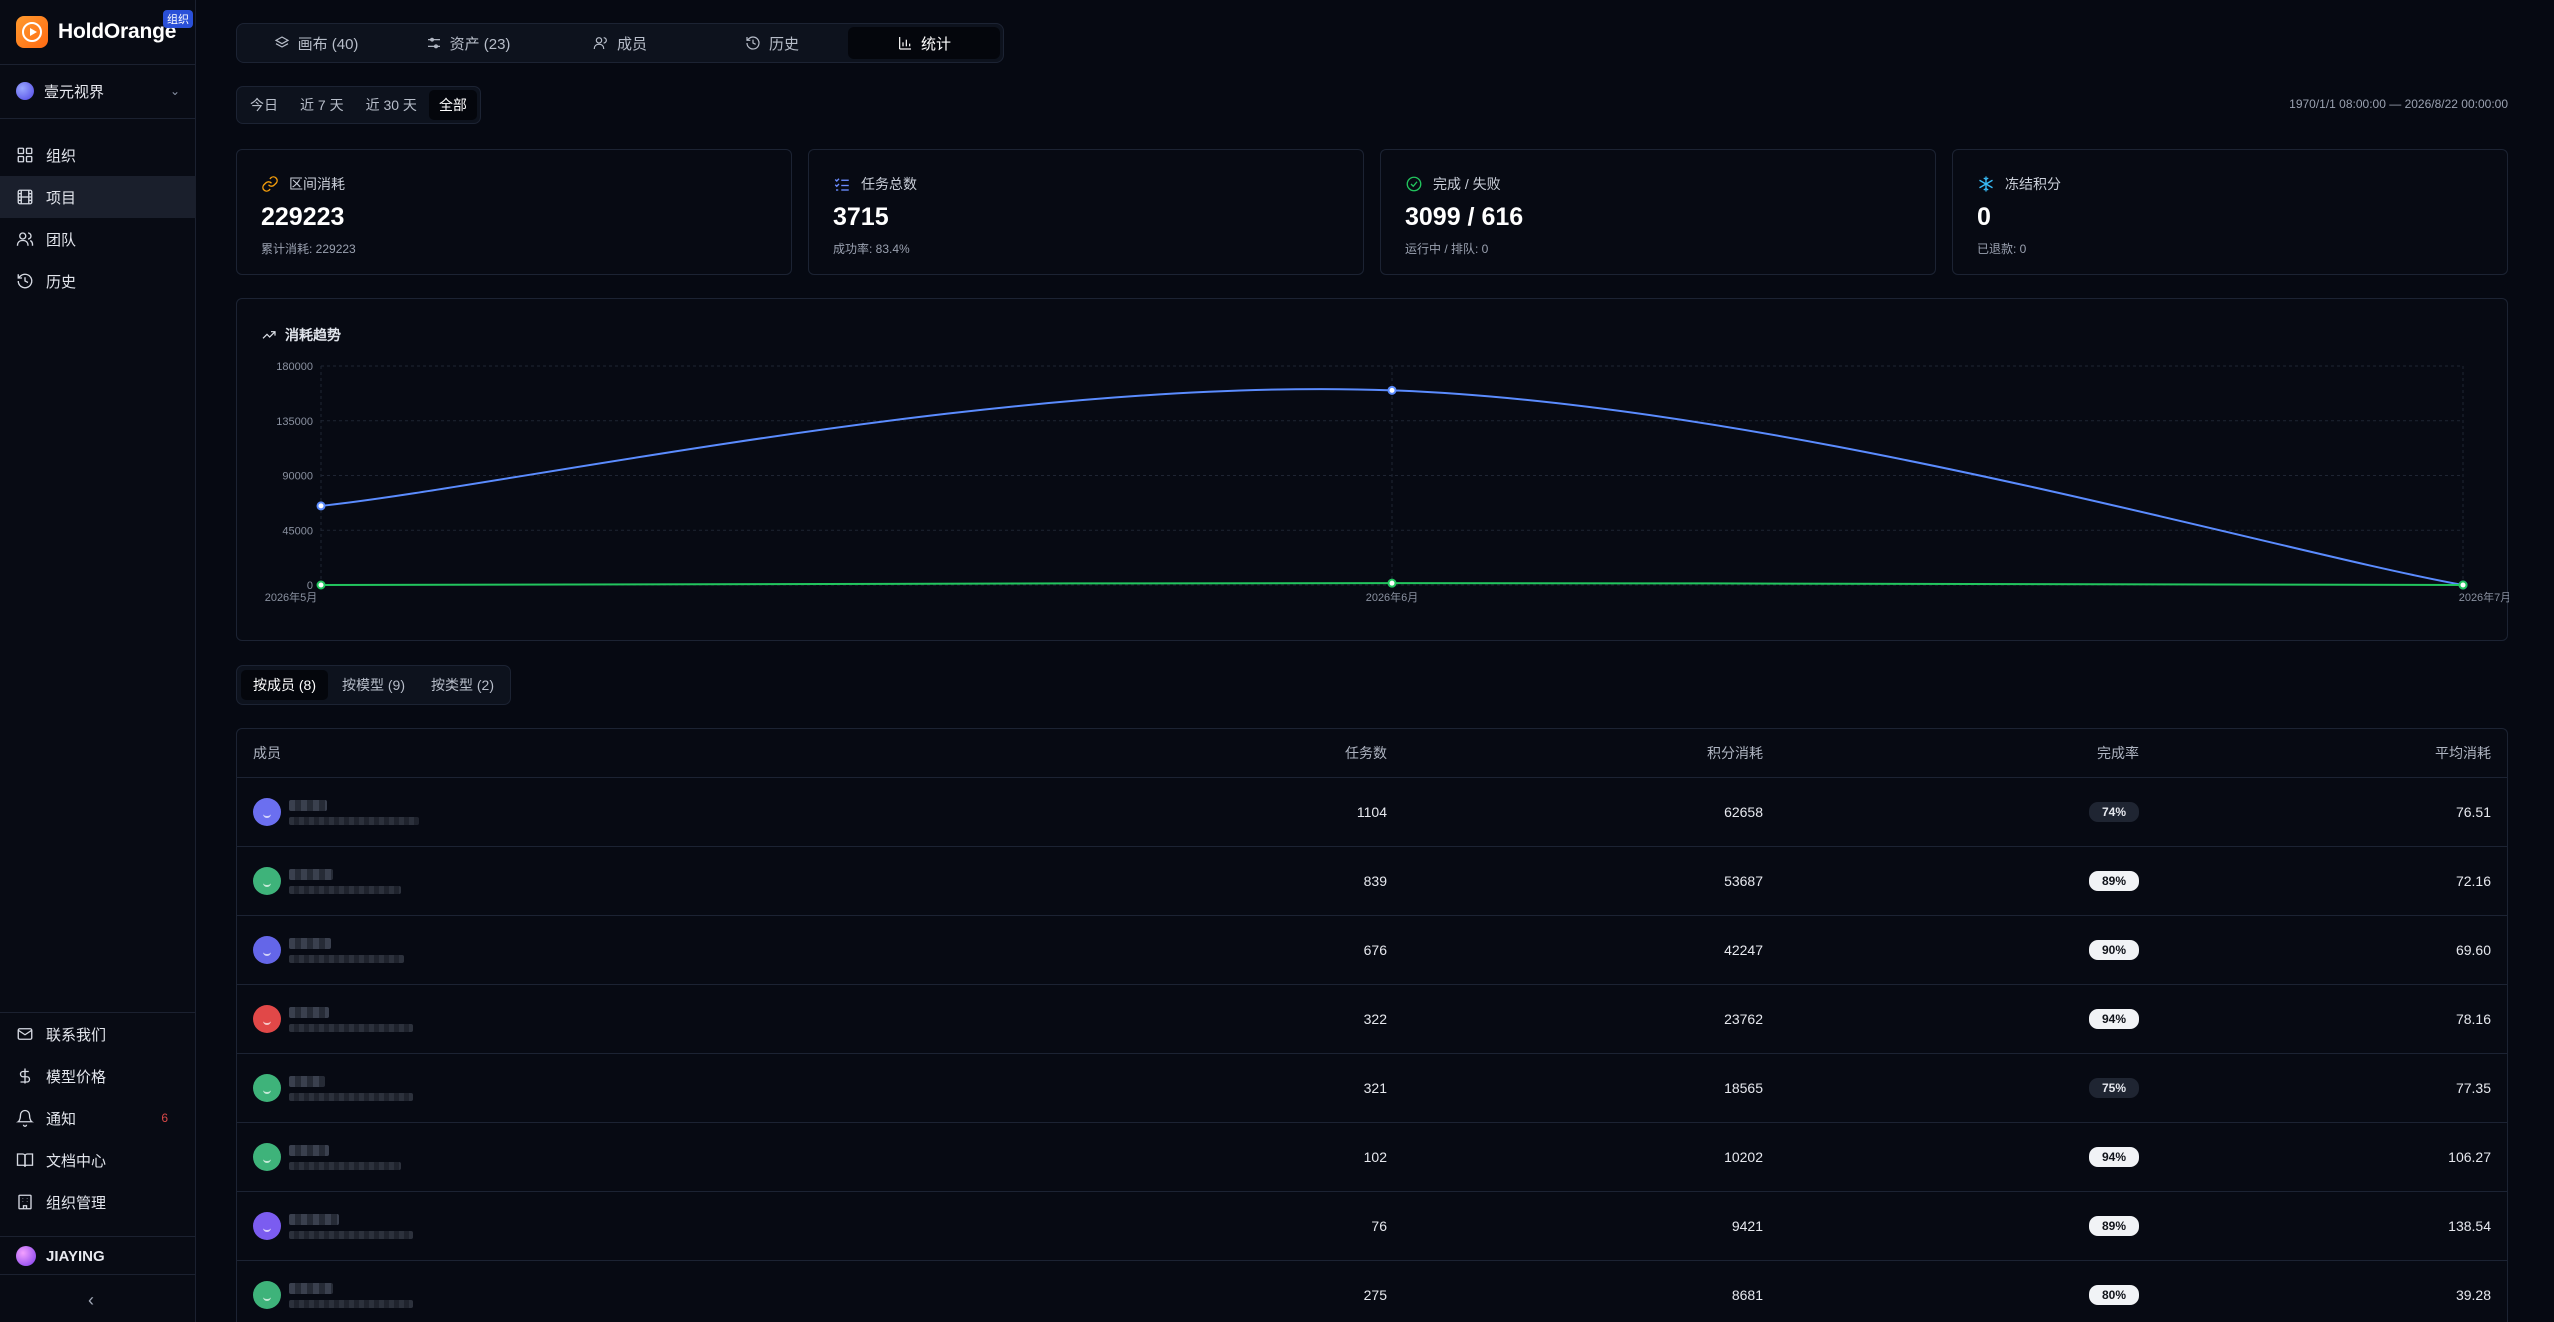 The image size is (2554, 1322). I want to click on rate-badge: 75%, so click(2114, 1088).